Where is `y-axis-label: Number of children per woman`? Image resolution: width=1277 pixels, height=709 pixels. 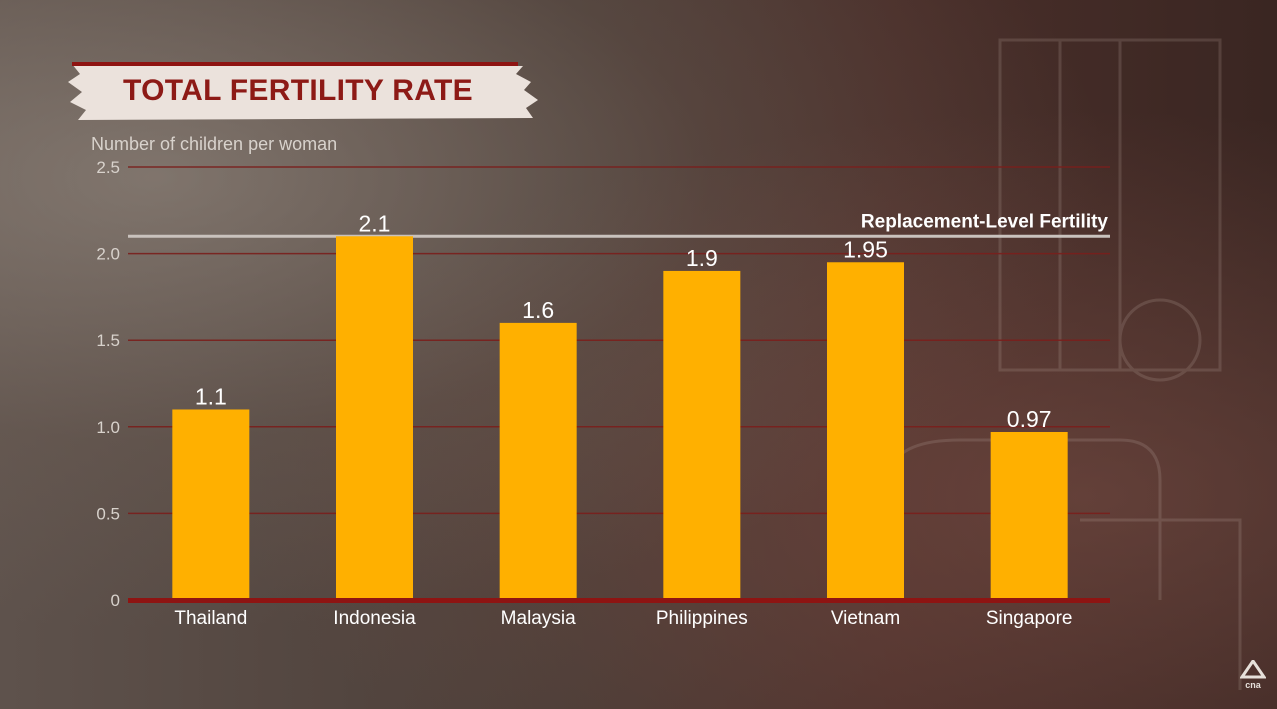 y-axis-label: Number of children per woman is located at coordinates (214, 144).